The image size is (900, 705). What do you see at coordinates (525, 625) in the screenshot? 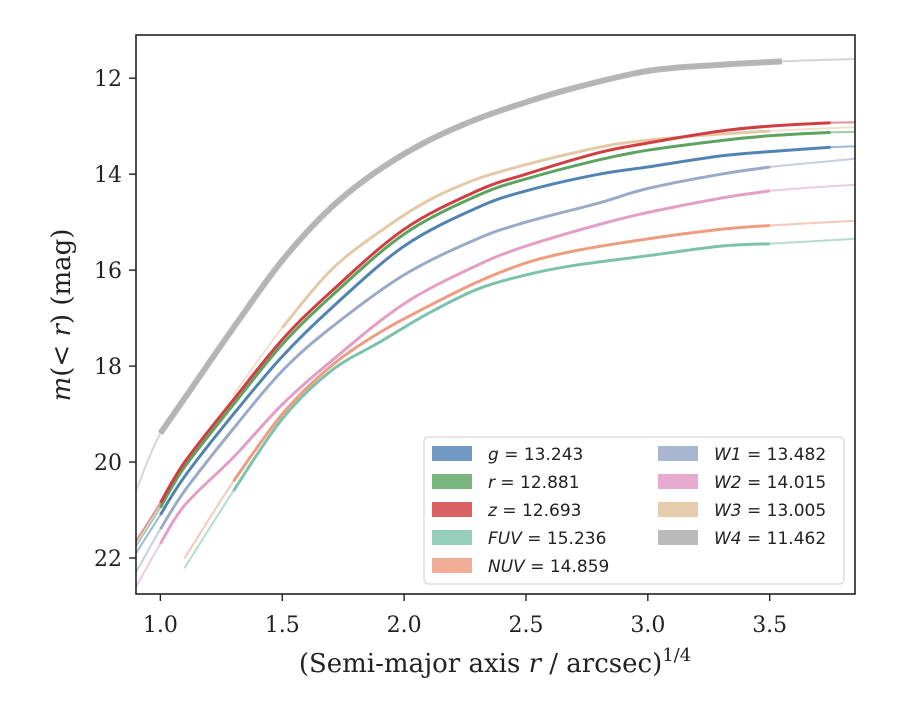
I see `x-tick-label: 2.5` at bounding box center [525, 625].